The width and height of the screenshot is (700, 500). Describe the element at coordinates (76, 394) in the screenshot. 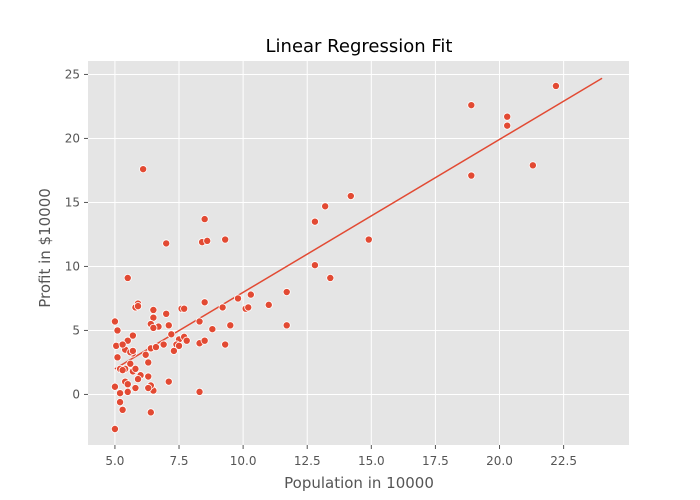

I see `y-tick-label: 0` at that location.